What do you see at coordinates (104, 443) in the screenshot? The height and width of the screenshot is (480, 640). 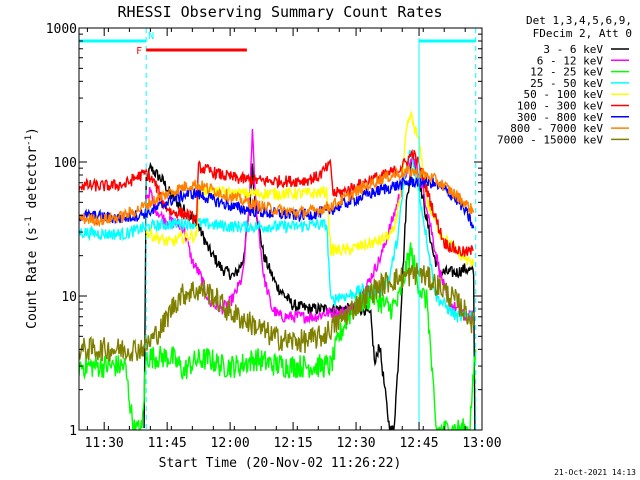 I see `x-tick-label: 11:30` at bounding box center [104, 443].